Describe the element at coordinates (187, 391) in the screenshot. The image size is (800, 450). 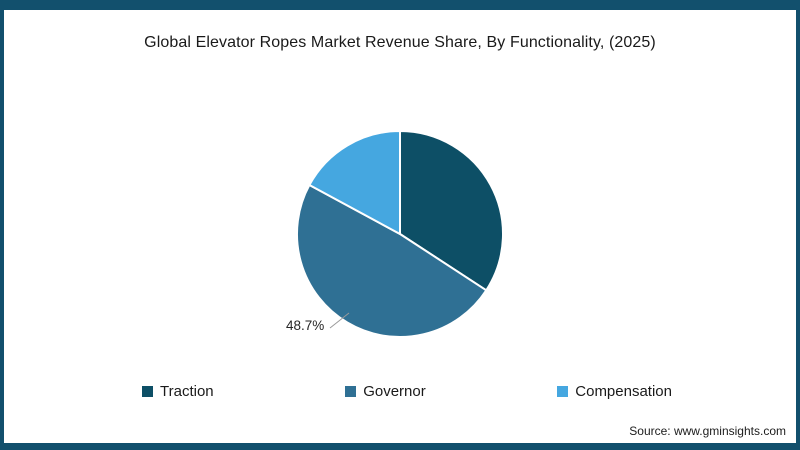
I see `legend-label-traction: Traction` at that location.